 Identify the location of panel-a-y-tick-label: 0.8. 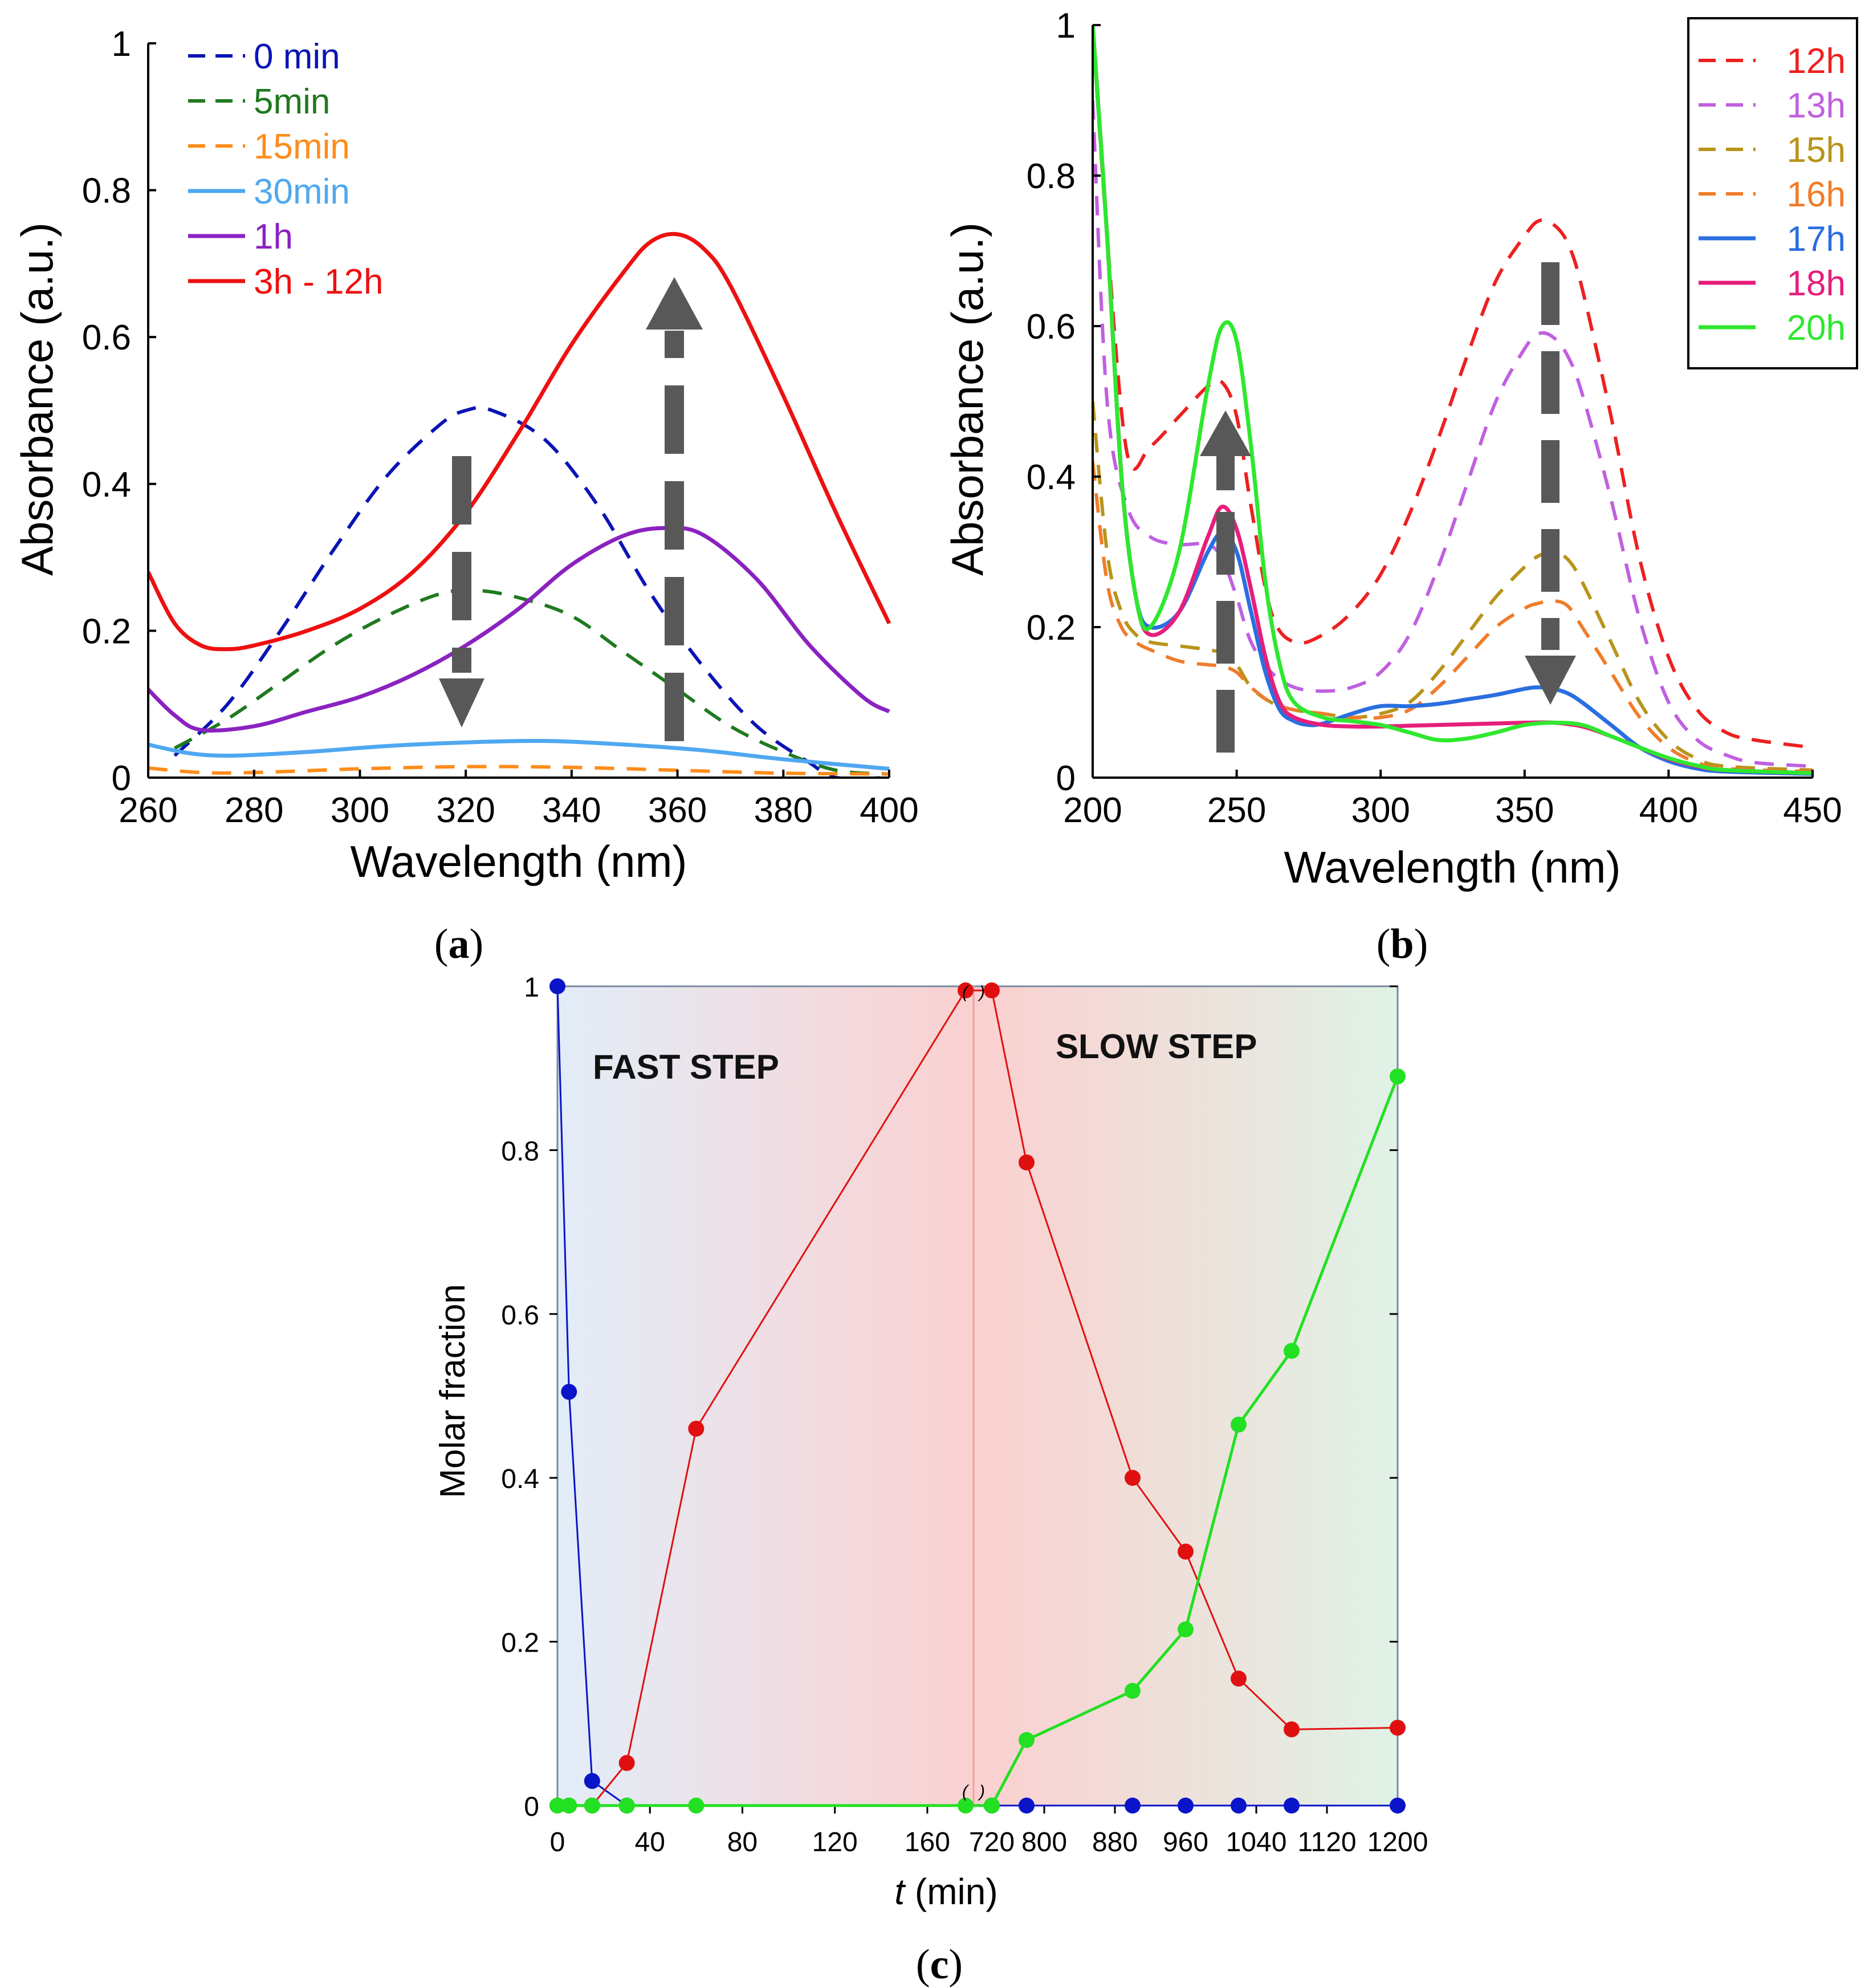
(106, 191).